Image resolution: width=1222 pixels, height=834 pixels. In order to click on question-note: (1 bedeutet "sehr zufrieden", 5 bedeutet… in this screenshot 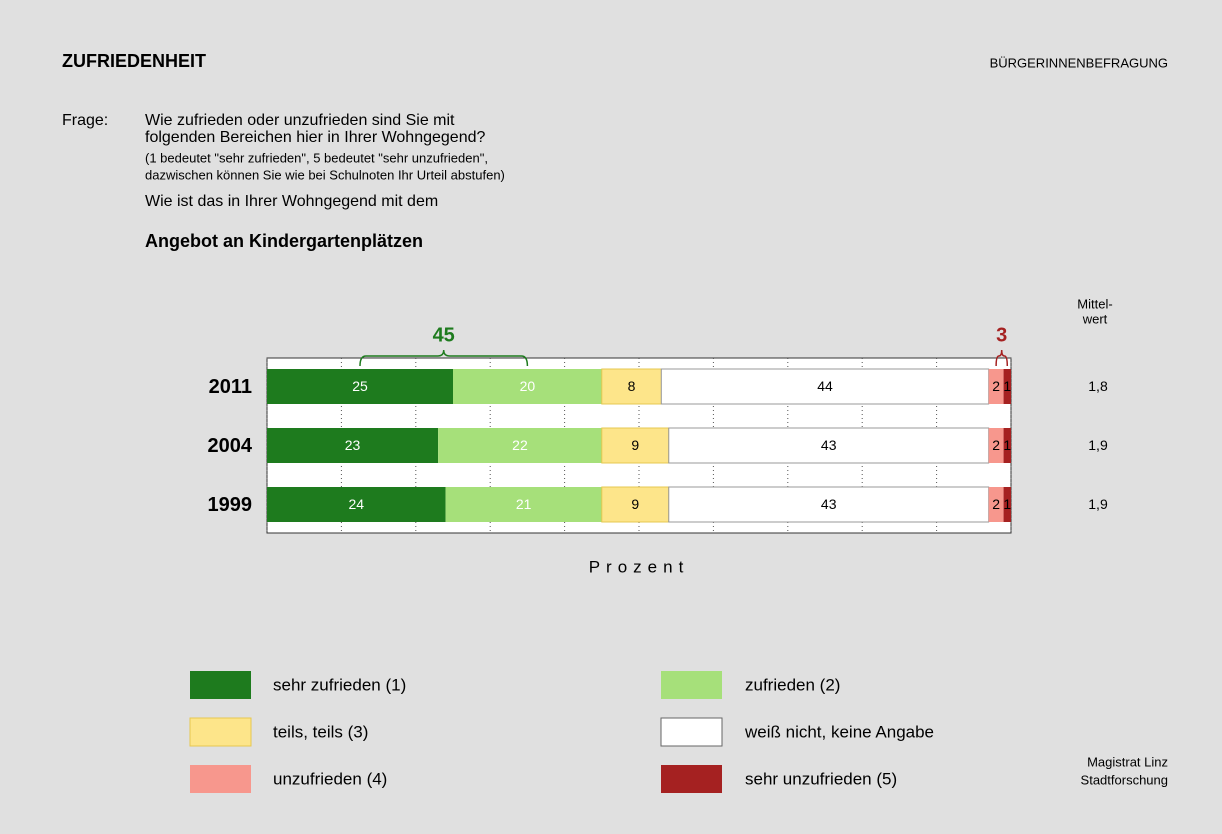, I will do `click(316, 157)`.